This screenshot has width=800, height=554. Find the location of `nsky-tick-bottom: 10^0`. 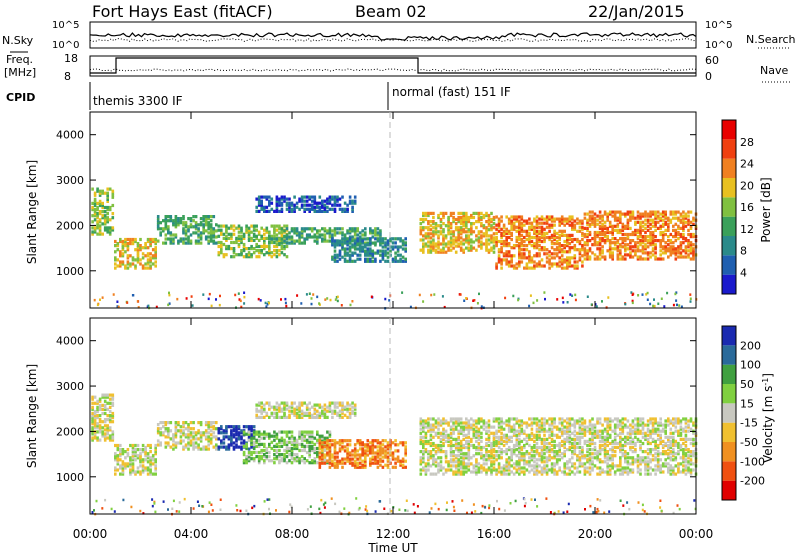

nsky-tick-bottom: 10^0 is located at coordinates (65, 45).